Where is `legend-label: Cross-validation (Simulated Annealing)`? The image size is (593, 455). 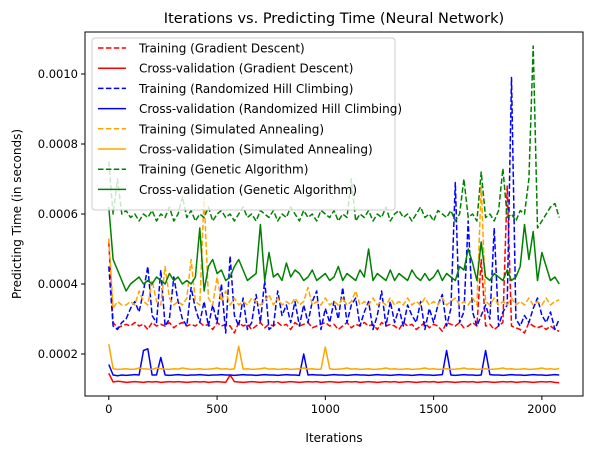 legend-label: Cross-validation (Simulated Annealing) is located at coordinates (256, 150).